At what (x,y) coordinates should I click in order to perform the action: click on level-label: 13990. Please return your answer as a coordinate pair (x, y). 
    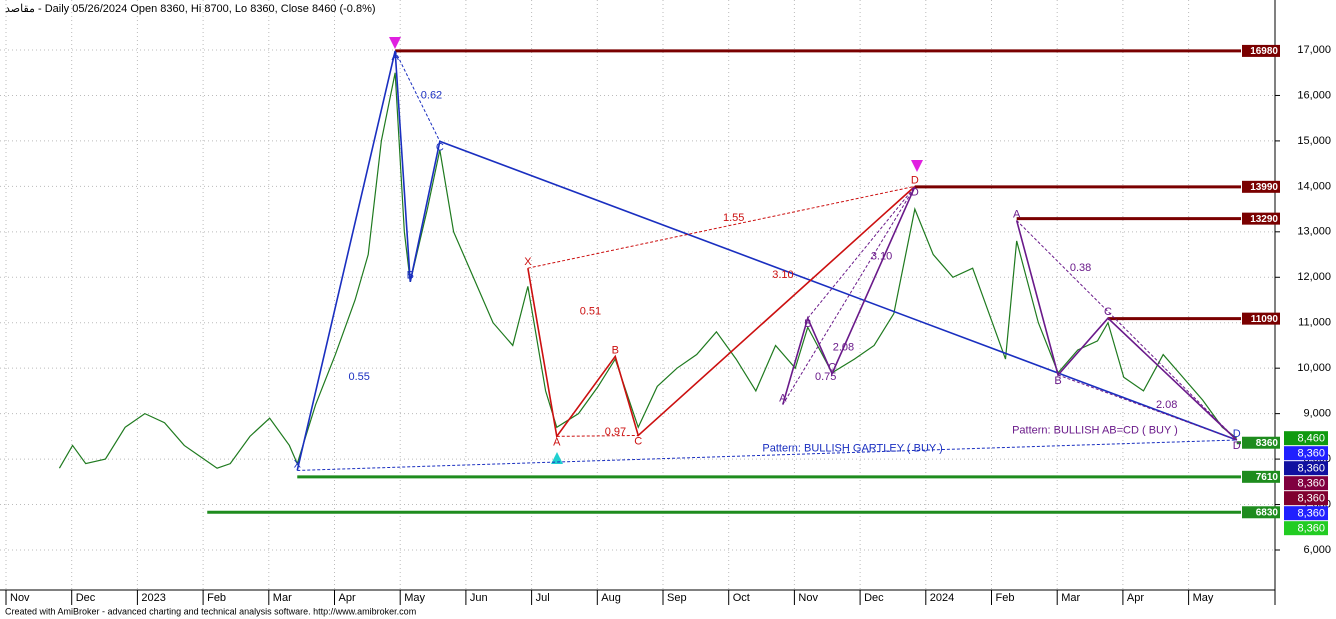
    Looking at the image, I should click on (1264, 187).